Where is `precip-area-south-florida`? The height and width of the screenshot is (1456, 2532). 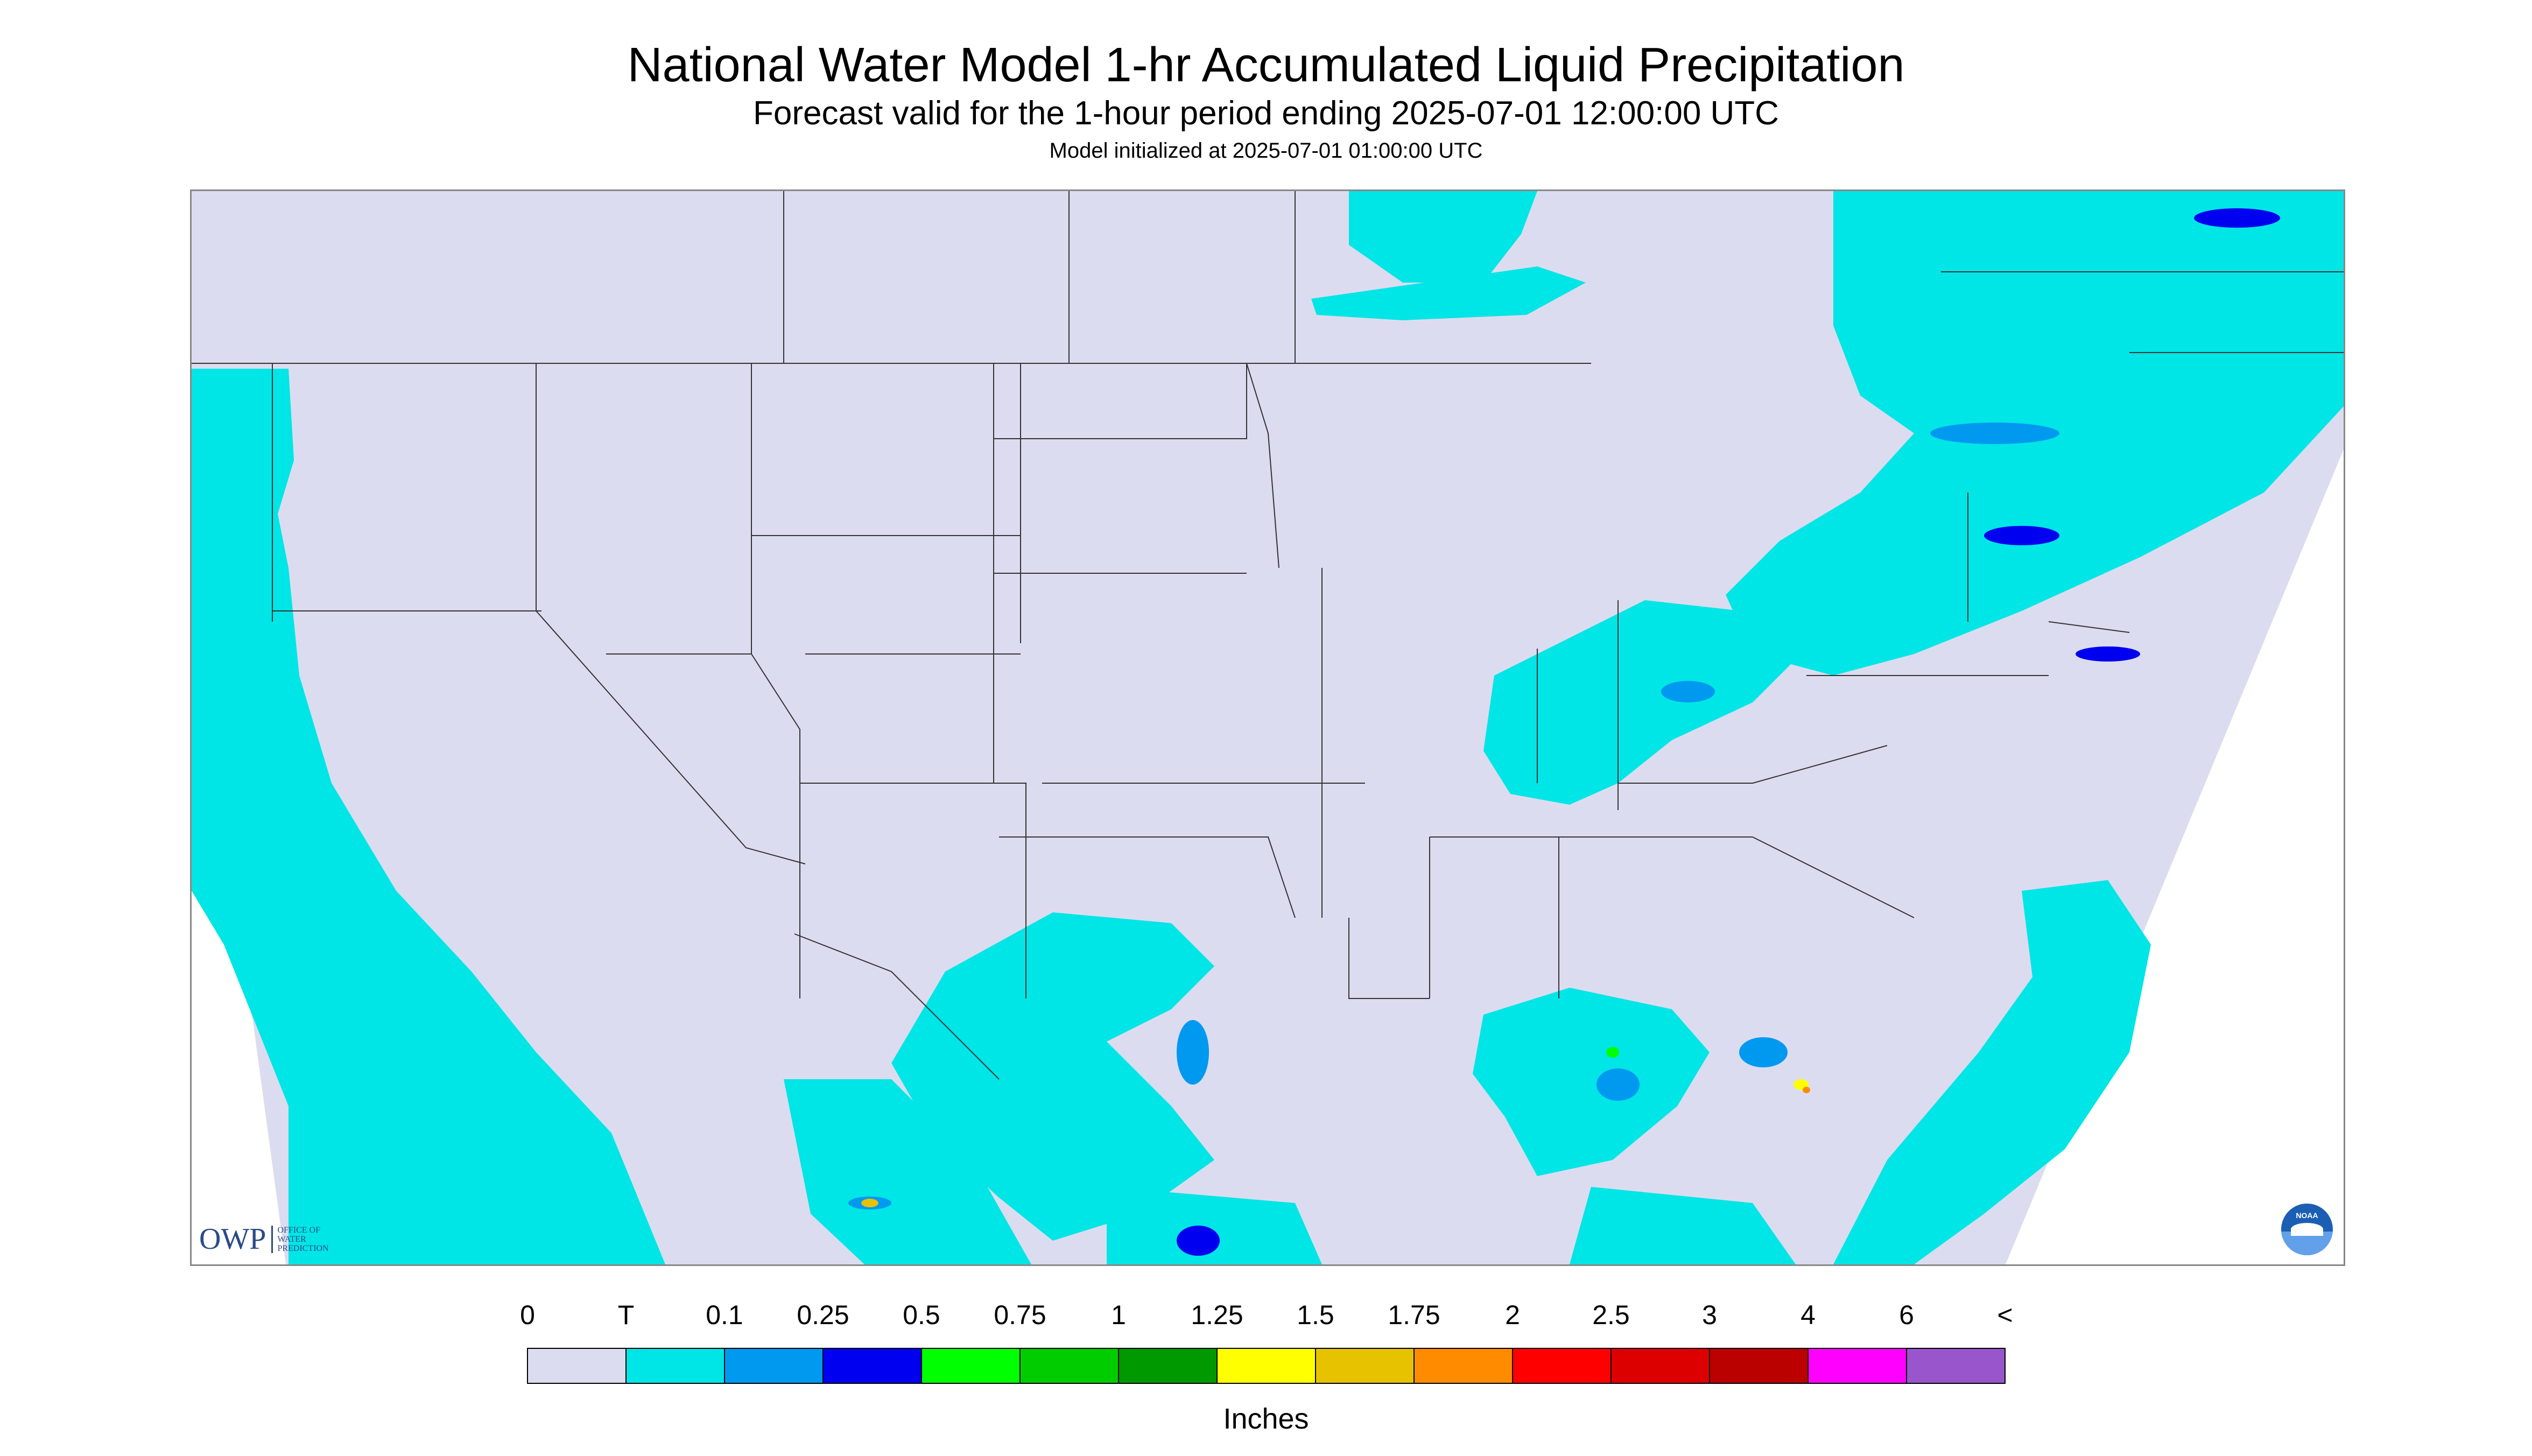 precip-area-south-florida is located at coordinates (1683, 1226).